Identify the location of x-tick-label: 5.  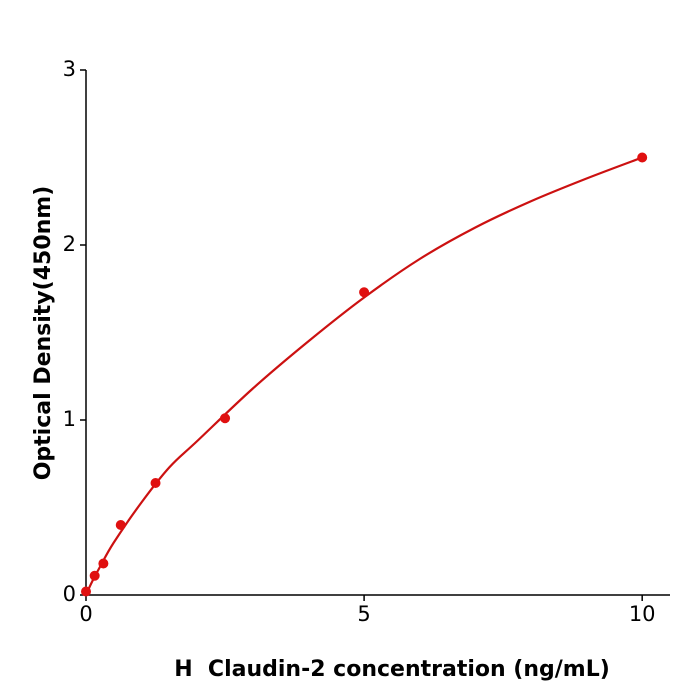
(363, 614).